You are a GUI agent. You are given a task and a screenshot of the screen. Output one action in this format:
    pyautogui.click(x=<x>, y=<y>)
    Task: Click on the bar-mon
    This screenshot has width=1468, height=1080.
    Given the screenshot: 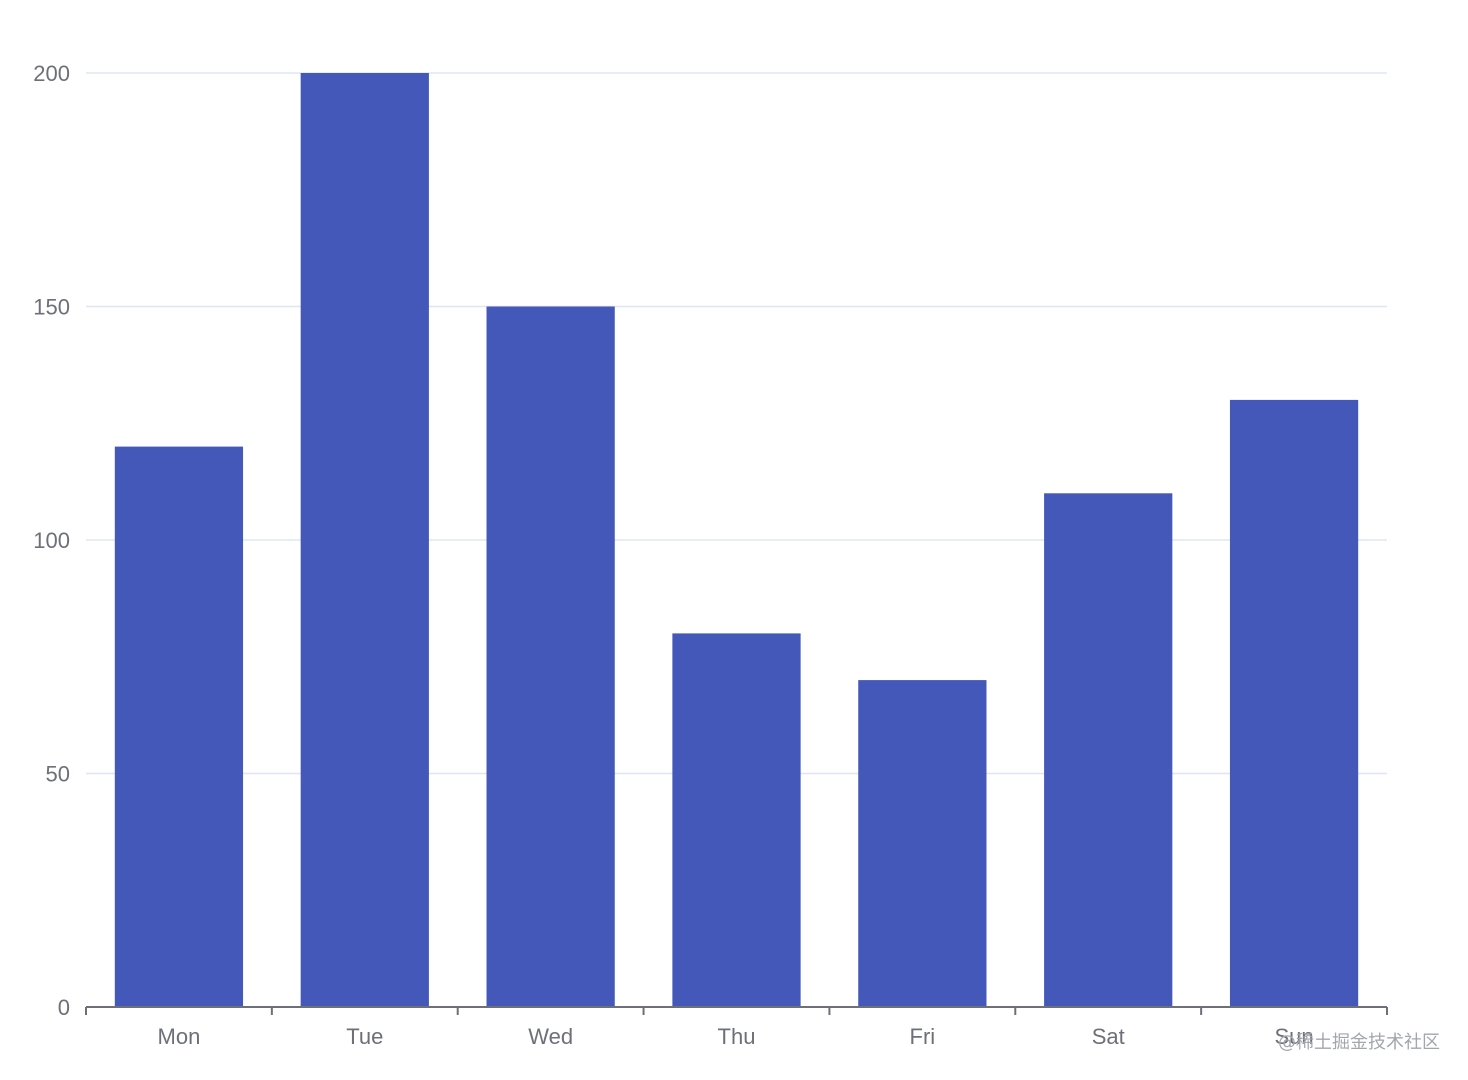 What is the action you would take?
    pyautogui.click(x=179, y=727)
    